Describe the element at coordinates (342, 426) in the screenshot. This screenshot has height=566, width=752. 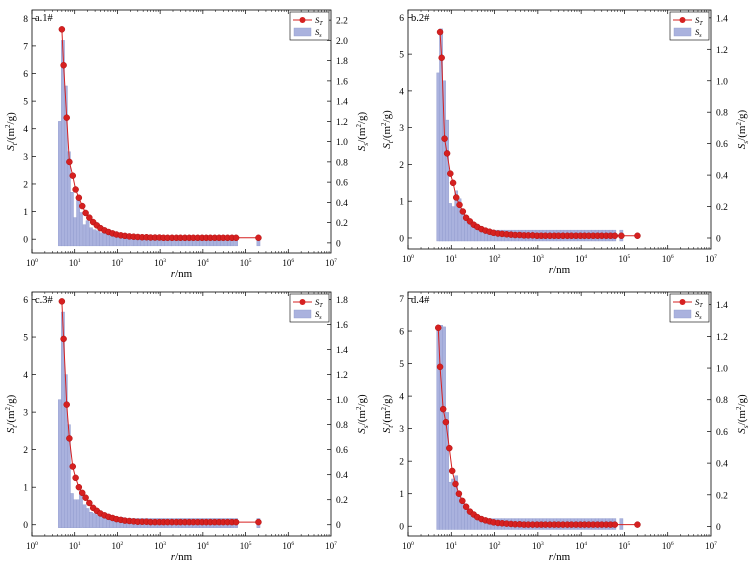
I see `y-right-tick-label: 0.8` at that location.